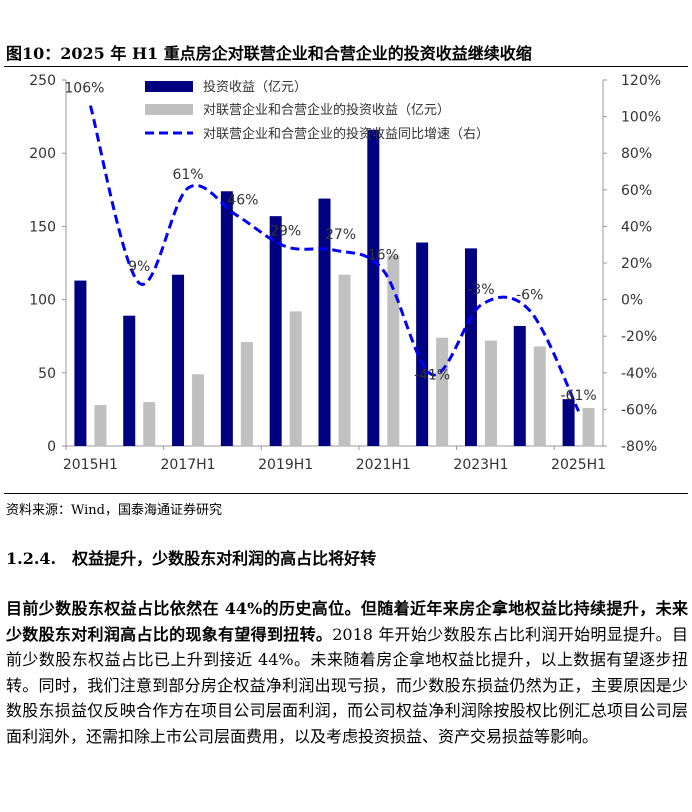 The height and width of the screenshot is (812, 692). What do you see at coordinates (641, 81) in the screenshot?
I see `right-tick-label: 120%` at bounding box center [641, 81].